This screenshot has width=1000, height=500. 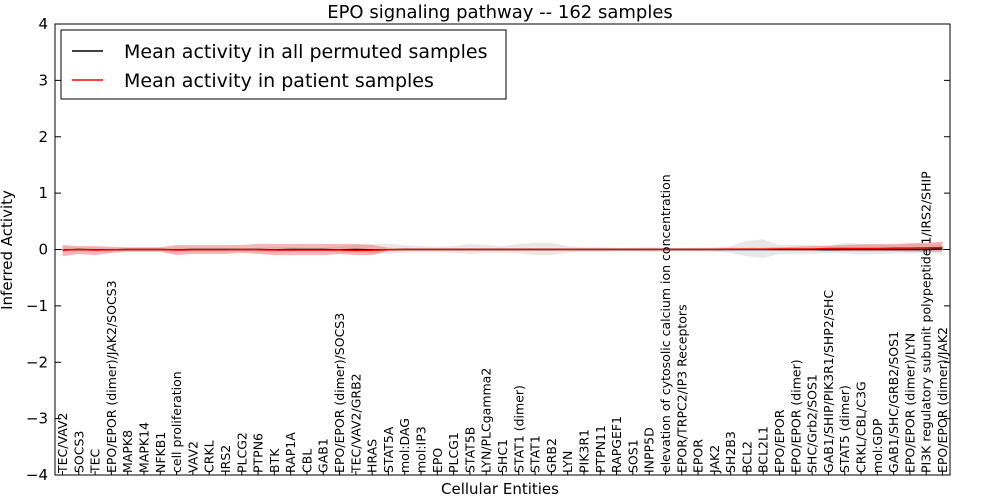 I want to click on x-tick-label: NFKB1, so click(x=160, y=452).